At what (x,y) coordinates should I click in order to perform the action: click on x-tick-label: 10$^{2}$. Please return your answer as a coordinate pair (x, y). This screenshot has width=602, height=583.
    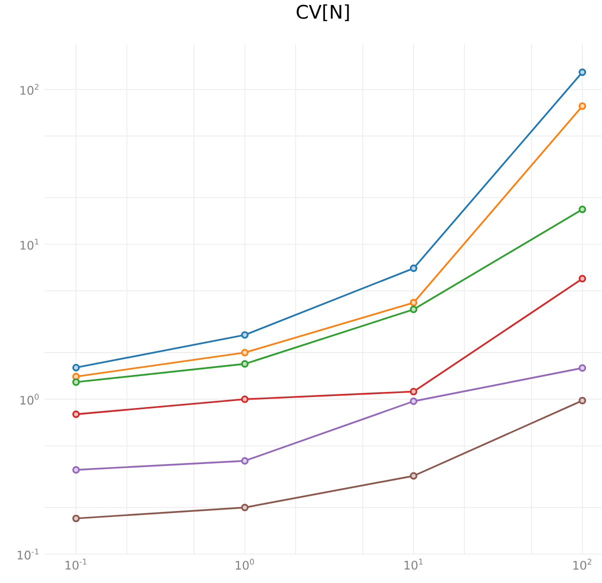
    Looking at the image, I should click on (582, 564).